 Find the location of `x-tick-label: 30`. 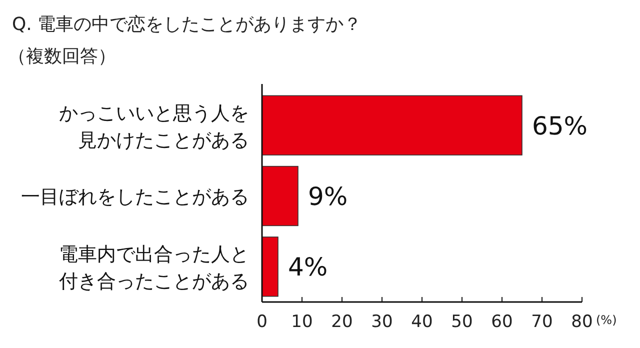

x-tick-label: 30 is located at coordinates (382, 322).